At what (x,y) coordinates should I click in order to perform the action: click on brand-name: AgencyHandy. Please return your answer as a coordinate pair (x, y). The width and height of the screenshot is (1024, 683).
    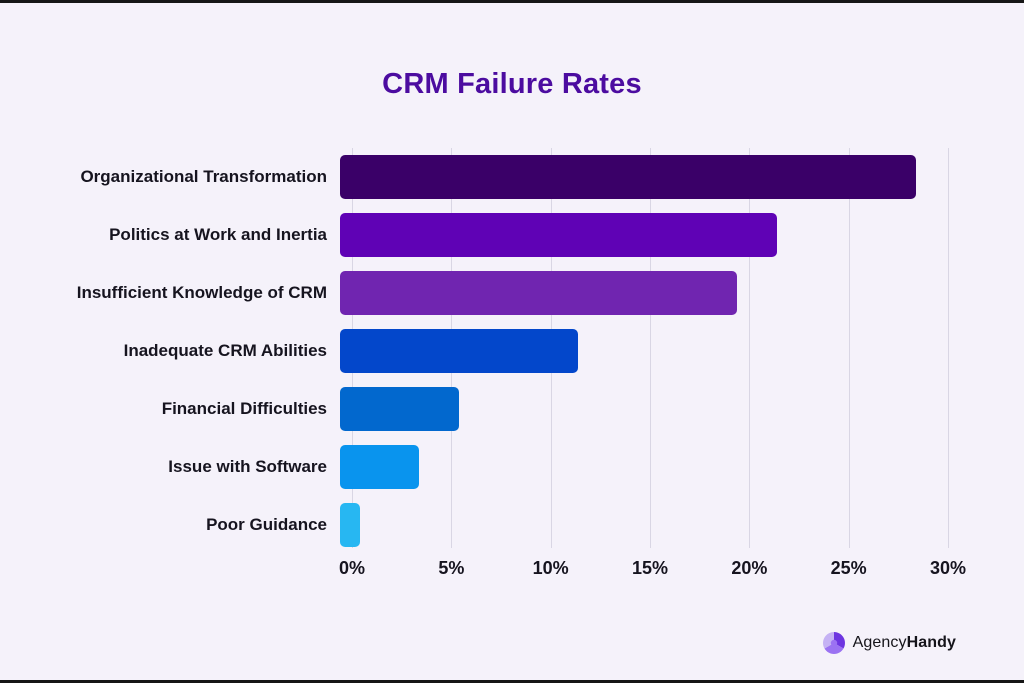
    Looking at the image, I should click on (904, 643).